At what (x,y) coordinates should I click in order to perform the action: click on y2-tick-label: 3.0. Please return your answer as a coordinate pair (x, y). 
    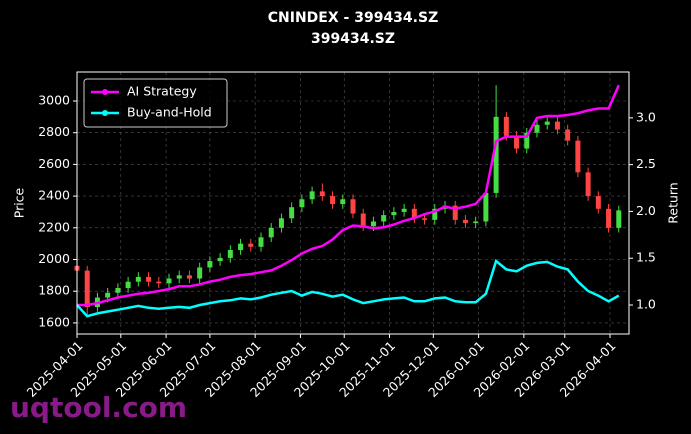
    Looking at the image, I should click on (646, 116).